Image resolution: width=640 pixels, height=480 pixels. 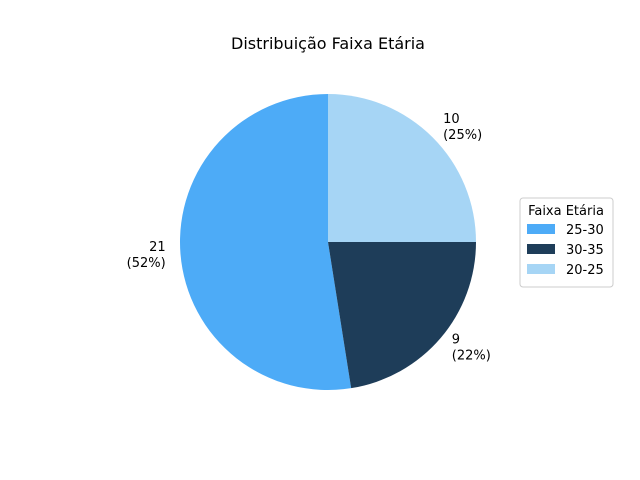 I want to click on legend-items: 25-30 30-35 20-25, so click(x=565, y=250).